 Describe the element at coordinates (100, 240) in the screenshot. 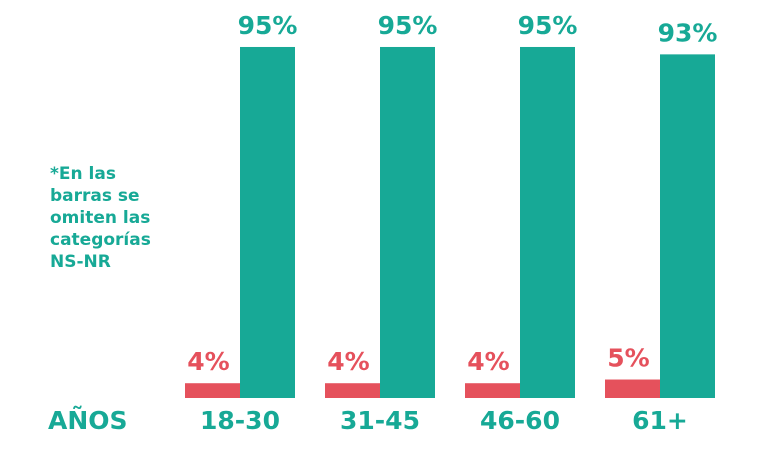

I see `annotation: categorías` at that location.